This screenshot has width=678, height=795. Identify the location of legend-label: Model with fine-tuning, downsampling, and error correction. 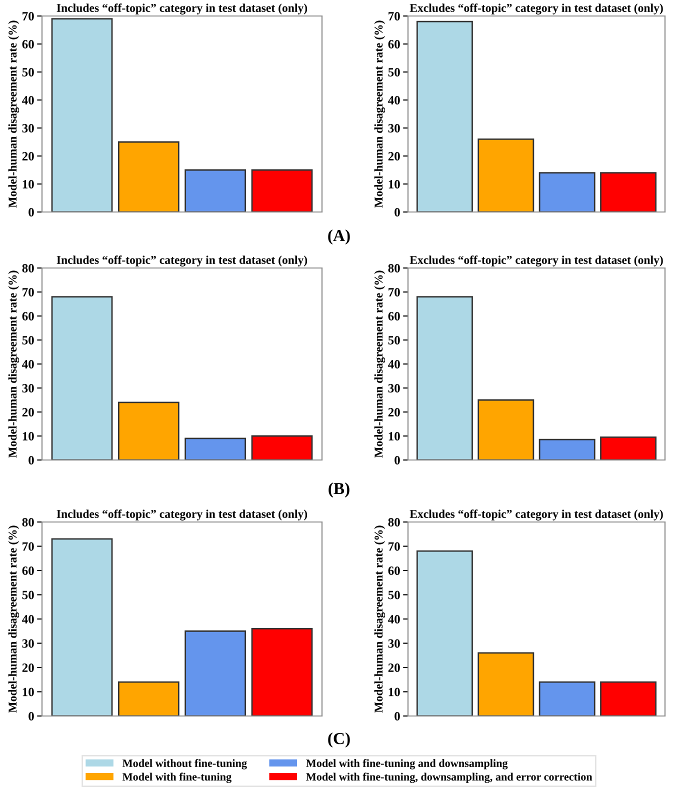
(449, 777).